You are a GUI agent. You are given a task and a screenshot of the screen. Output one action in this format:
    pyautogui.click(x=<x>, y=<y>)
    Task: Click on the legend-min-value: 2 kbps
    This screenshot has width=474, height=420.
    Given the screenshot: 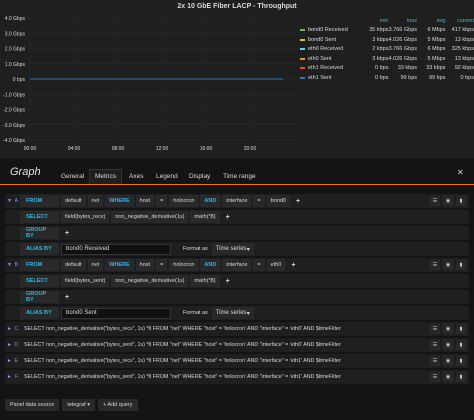 What is the action you would take?
    pyautogui.click(x=380, y=49)
    